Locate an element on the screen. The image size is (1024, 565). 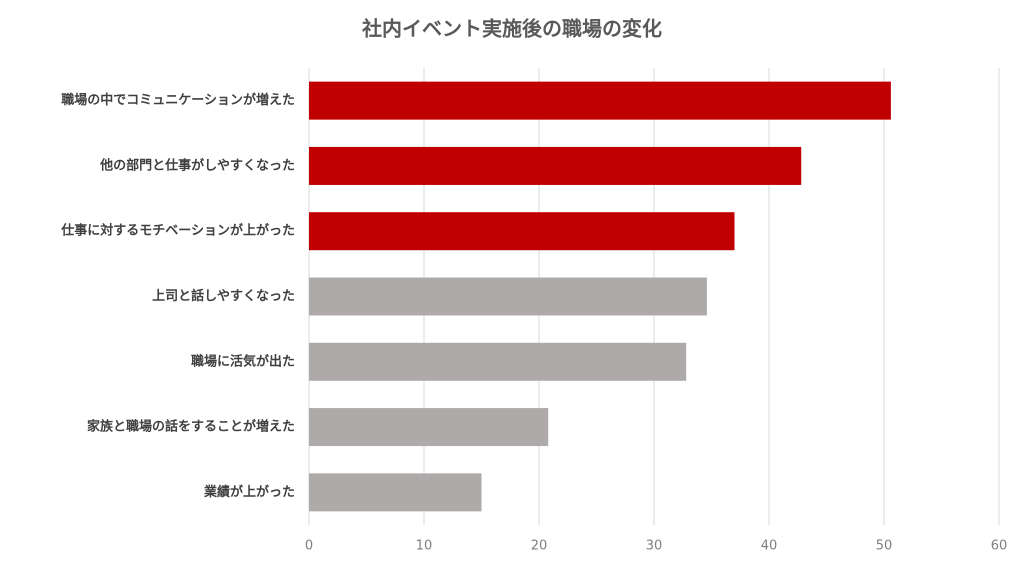
y-tick-label: 他の部門と仕事がしやすくなった is located at coordinates (197, 165).